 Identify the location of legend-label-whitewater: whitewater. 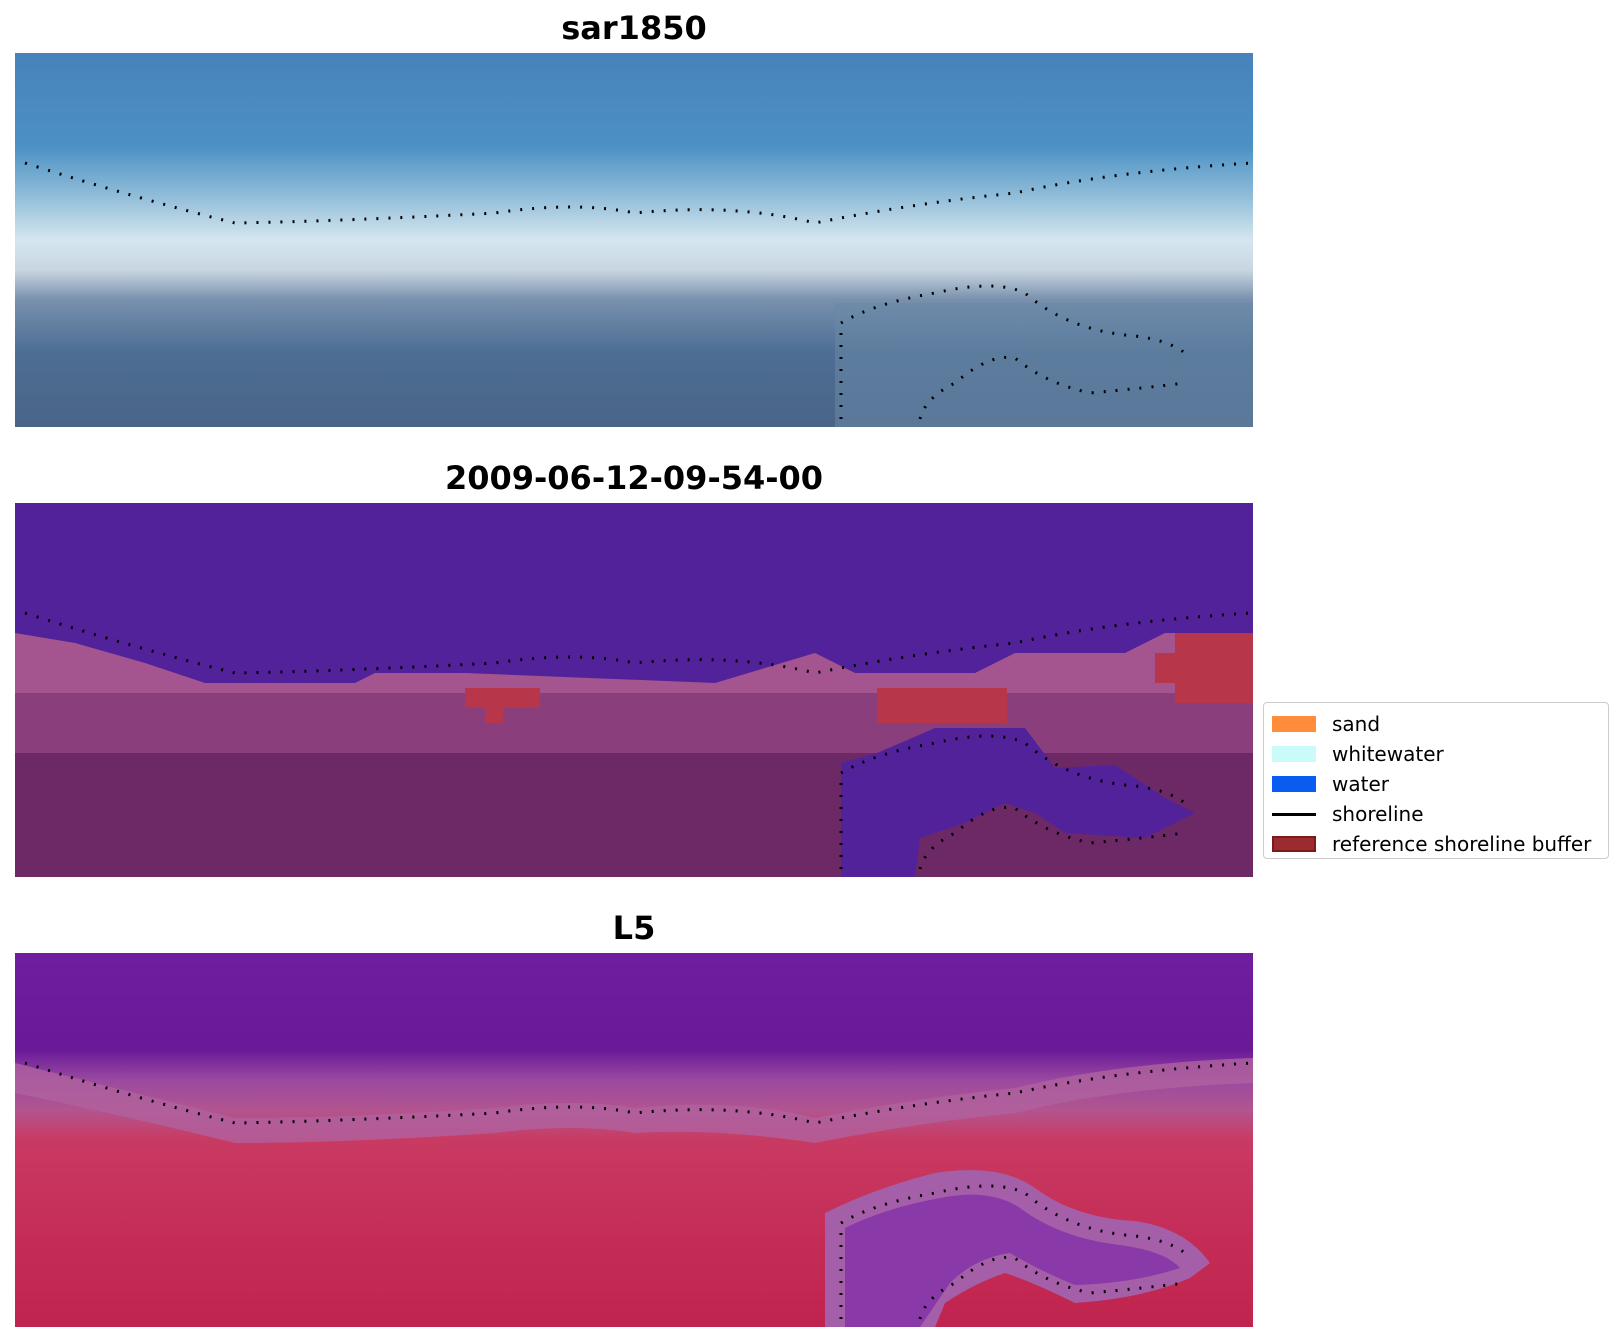
(1388, 754).